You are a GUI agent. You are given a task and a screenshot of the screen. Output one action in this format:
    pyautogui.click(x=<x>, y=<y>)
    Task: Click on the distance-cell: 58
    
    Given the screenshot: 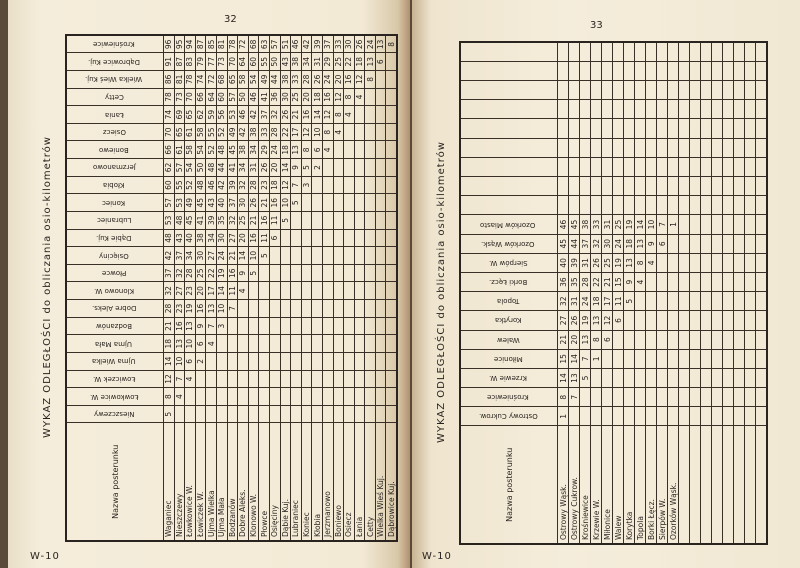 What is the action you would take?
    pyautogui.click(x=190, y=150)
    